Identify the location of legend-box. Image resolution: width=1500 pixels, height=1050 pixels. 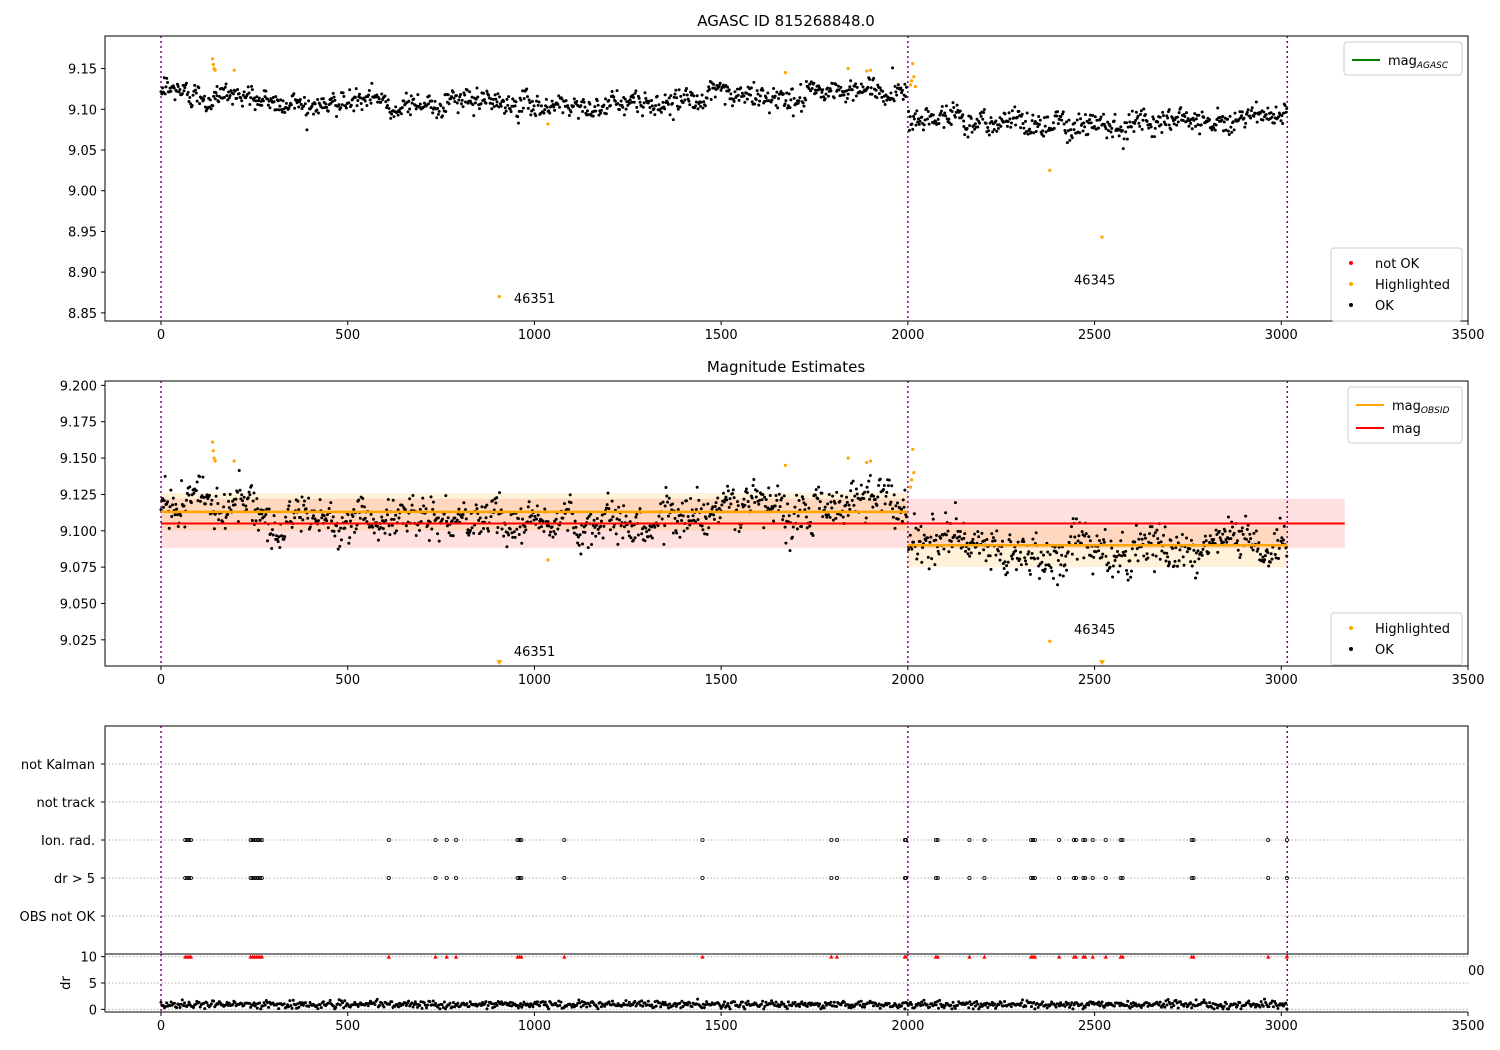
(1396, 284).